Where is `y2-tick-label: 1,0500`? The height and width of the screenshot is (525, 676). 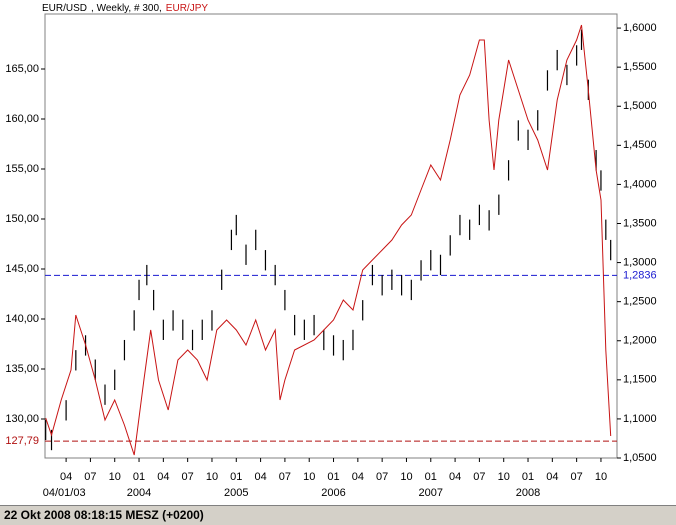
y2-tick-label: 1,0500 is located at coordinates (640, 458).